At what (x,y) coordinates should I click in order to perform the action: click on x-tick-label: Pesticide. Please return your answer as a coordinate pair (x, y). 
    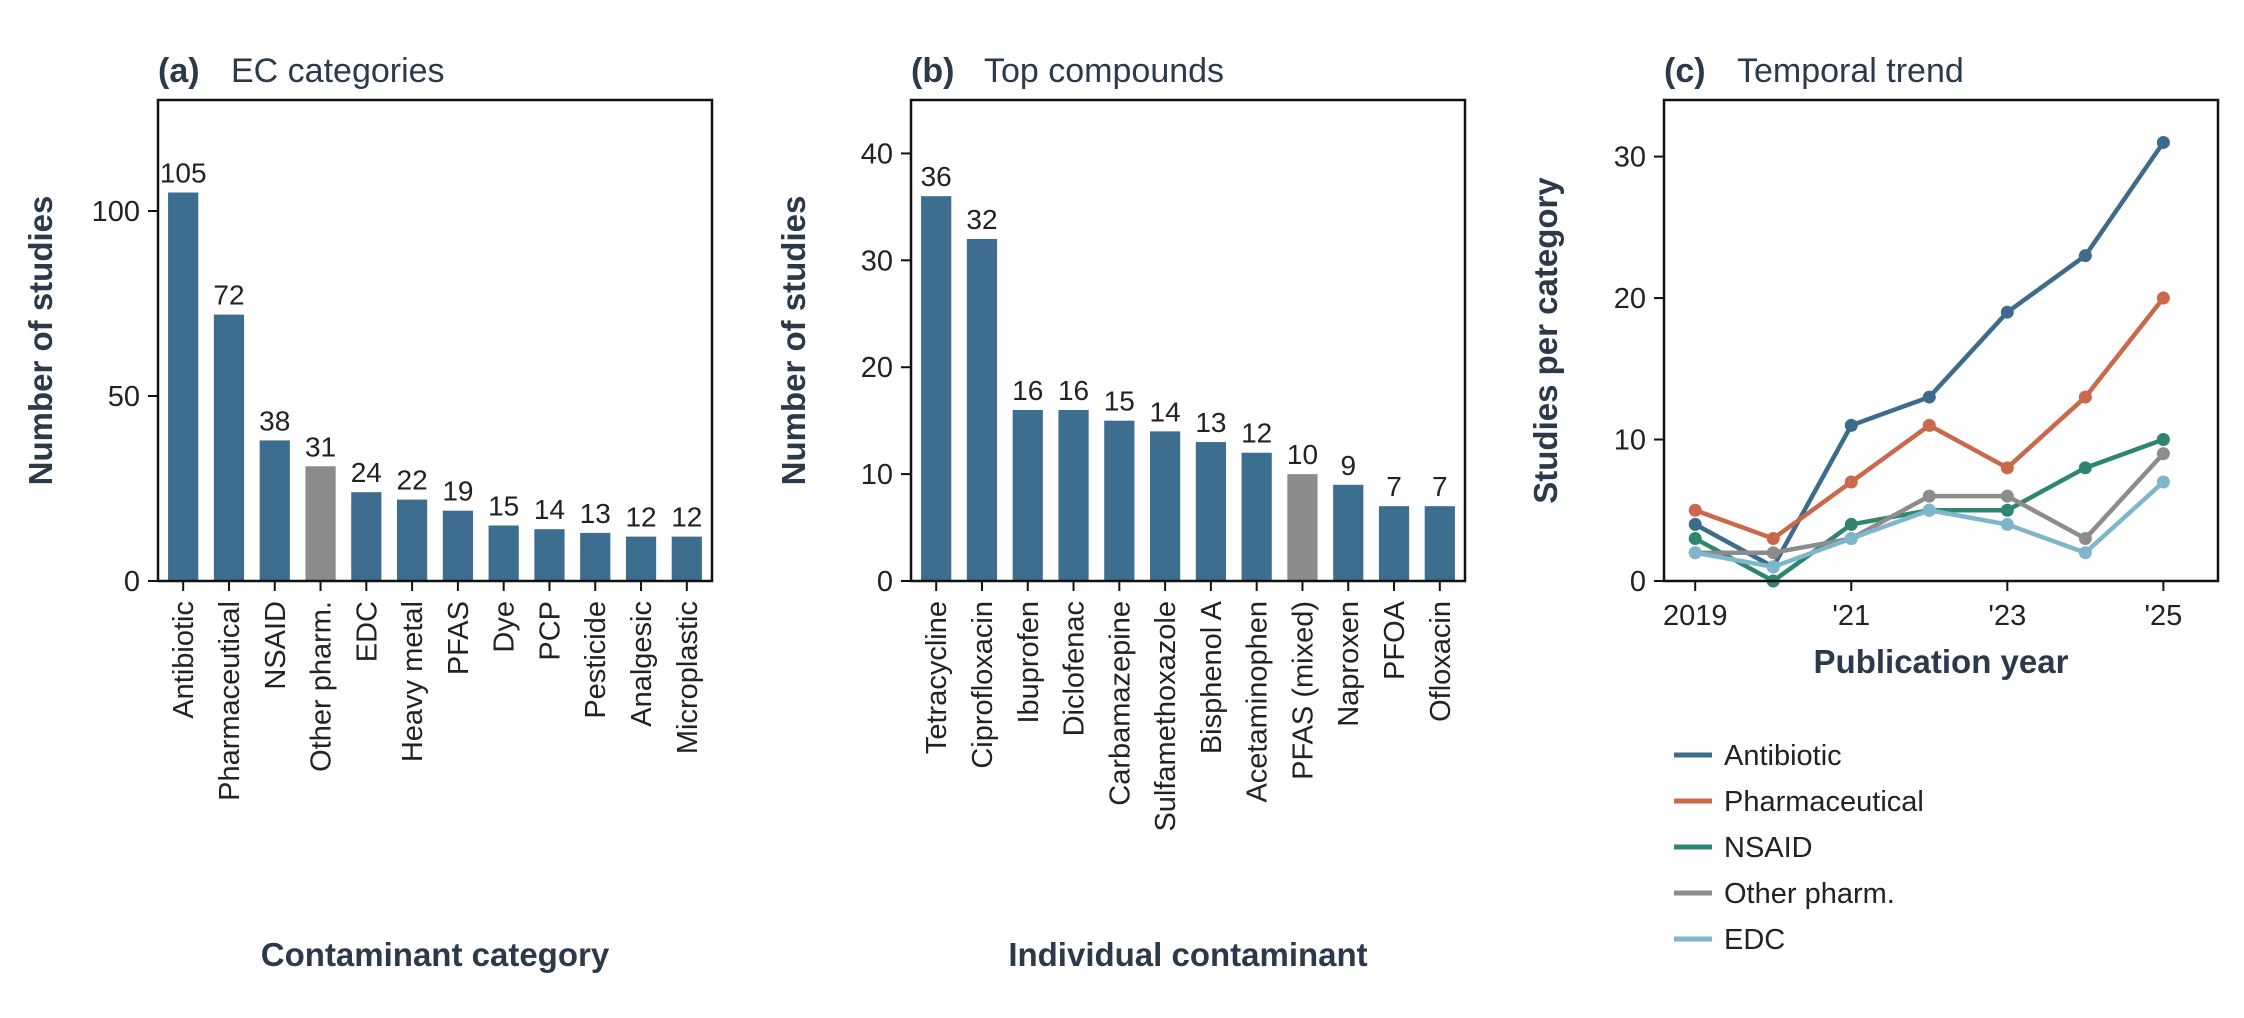
    Looking at the image, I should click on (596, 660).